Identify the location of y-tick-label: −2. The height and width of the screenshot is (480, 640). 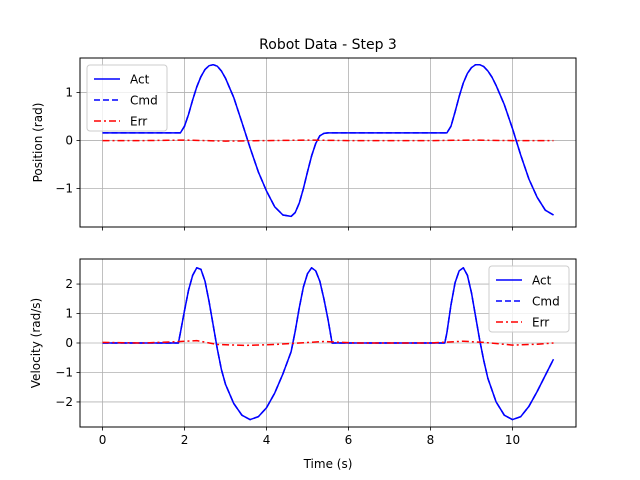
(64, 402).